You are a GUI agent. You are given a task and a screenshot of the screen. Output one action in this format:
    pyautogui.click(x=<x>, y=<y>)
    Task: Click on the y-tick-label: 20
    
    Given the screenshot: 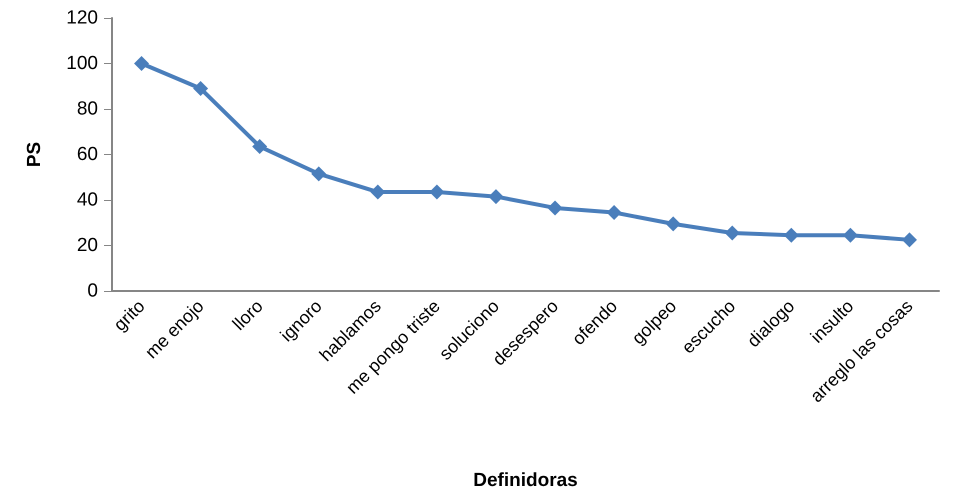 What is the action you would take?
    pyautogui.click(x=87, y=245)
    